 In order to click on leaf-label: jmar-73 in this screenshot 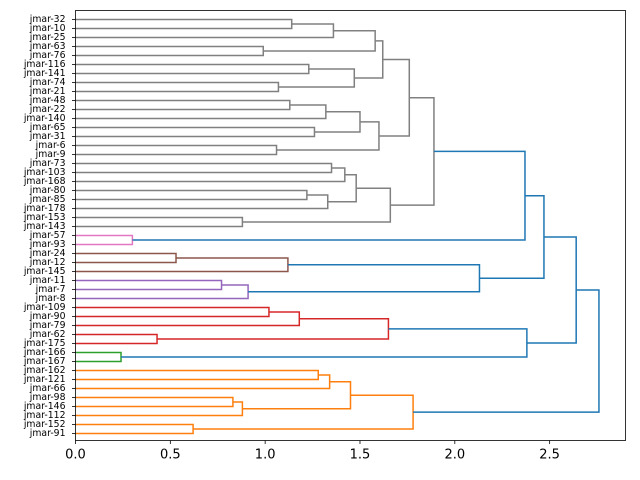, I will do `click(47, 163)`.